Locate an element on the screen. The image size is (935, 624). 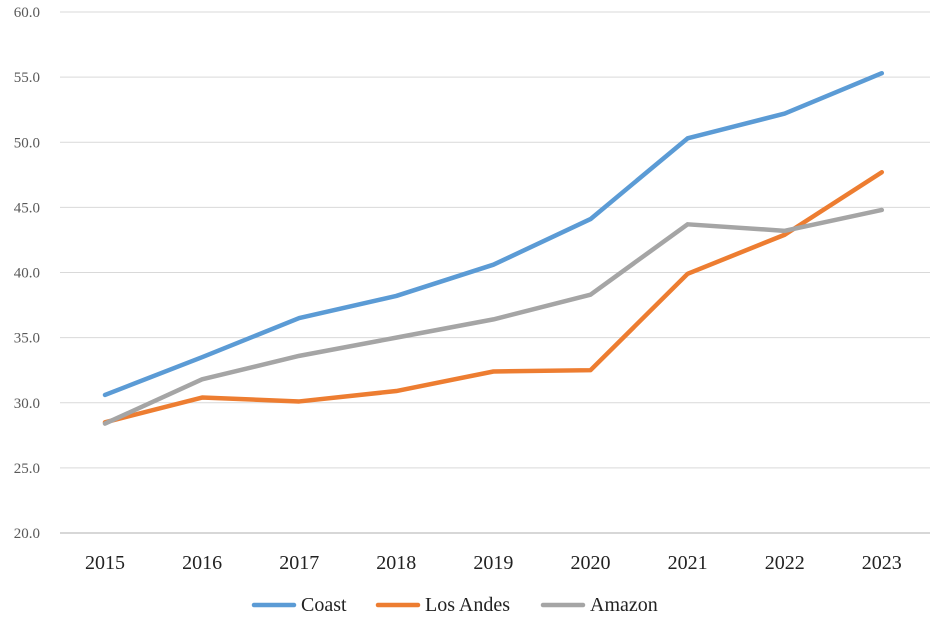
y-tick-label: 55.0 is located at coordinates (27, 78).